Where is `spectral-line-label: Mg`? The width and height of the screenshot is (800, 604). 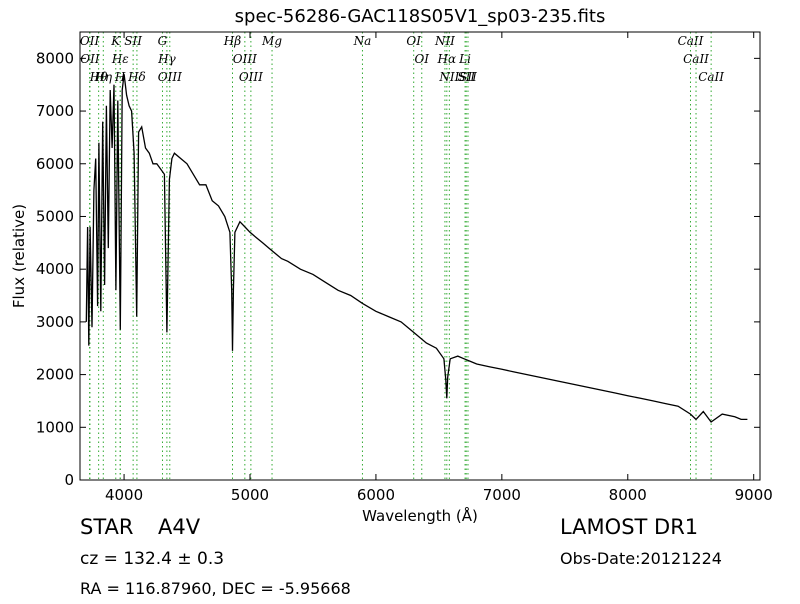 spectral-line-label: Mg is located at coordinates (271, 41).